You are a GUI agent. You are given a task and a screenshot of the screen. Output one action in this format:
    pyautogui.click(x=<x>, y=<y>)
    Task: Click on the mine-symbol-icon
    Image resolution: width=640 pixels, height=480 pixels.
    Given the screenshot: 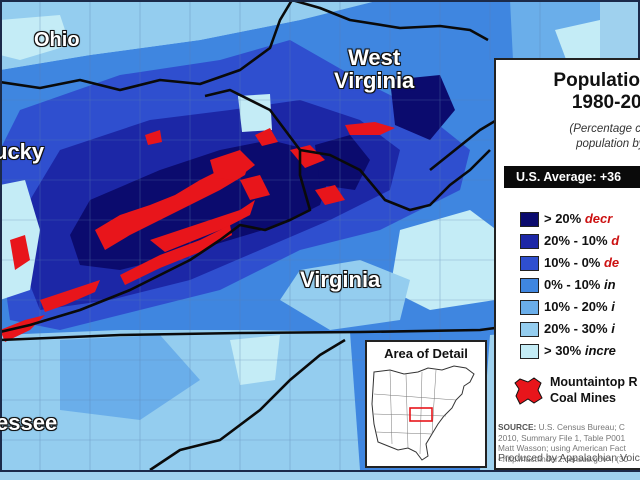 What is the action you would take?
    pyautogui.click(x=528, y=391)
    